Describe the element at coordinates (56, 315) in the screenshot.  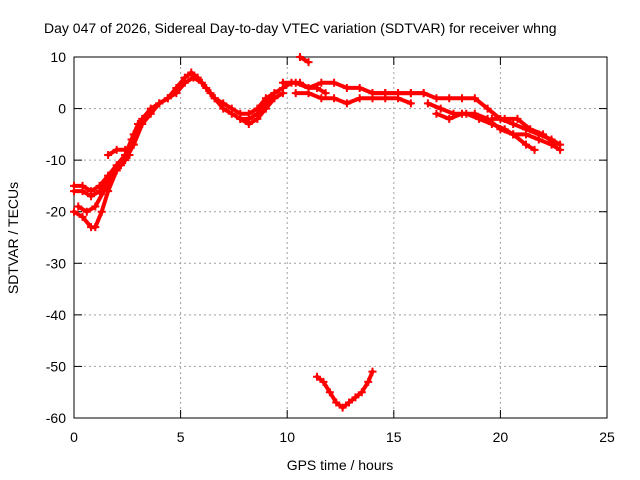
I see `y-tick-label: -40` at that location.